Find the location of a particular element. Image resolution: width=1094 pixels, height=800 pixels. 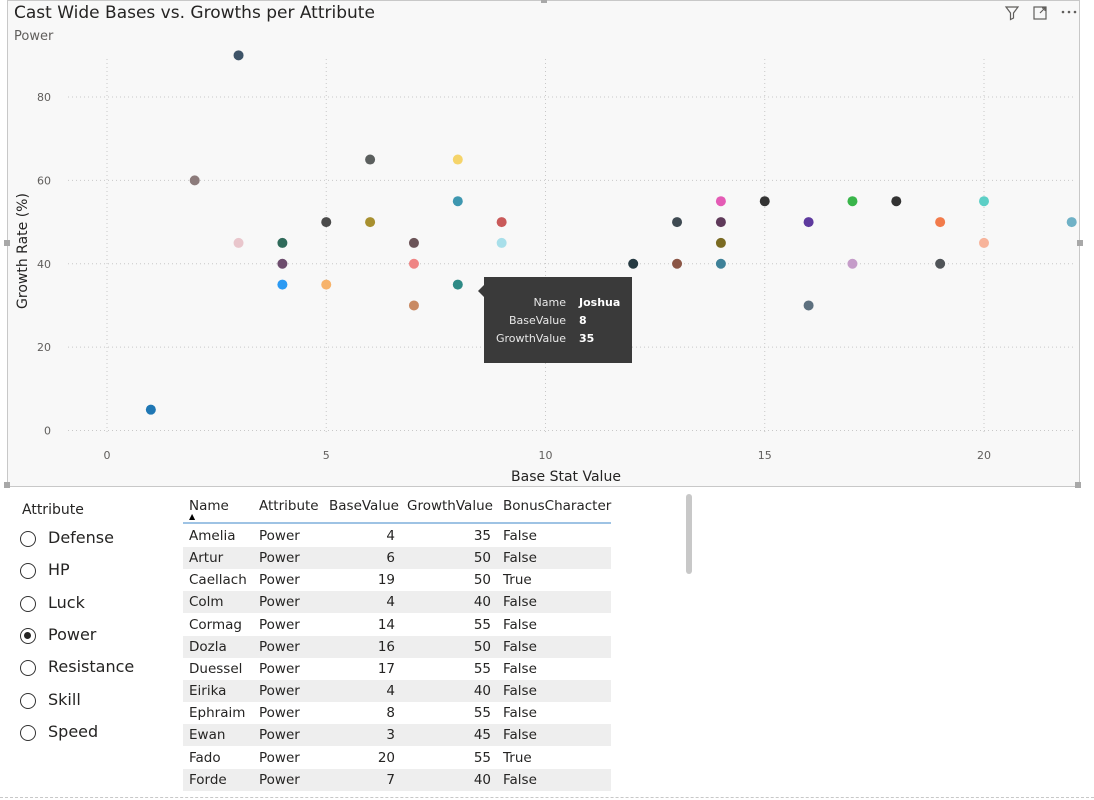

column-header-basevalue: BaseValue is located at coordinates (364, 506).